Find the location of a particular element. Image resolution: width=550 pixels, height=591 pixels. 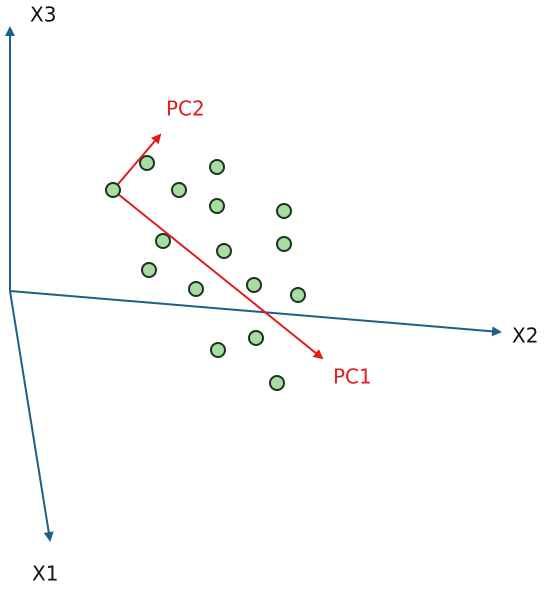

pc1-label: PC1 is located at coordinates (352, 377).